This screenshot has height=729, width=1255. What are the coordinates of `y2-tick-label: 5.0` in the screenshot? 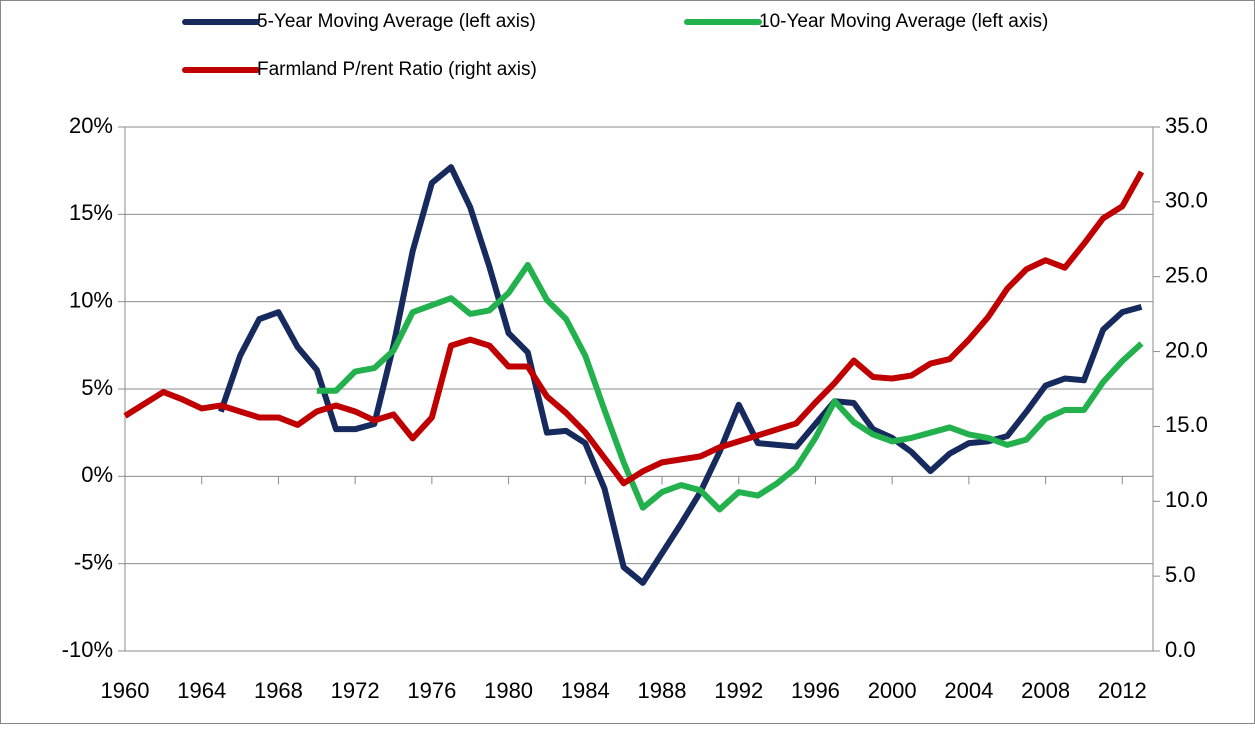 It's located at (1180, 574).